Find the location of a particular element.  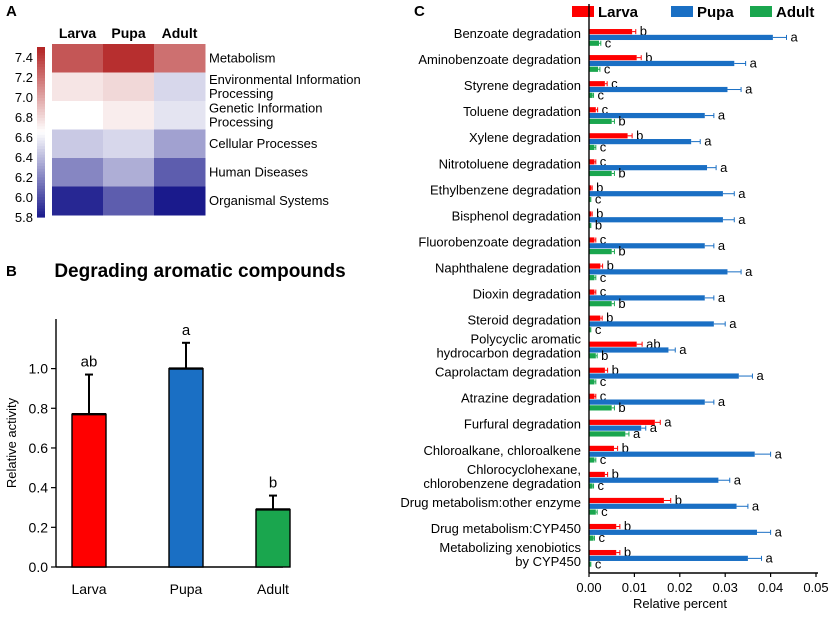

legend-label: Pupa is located at coordinates (715, 12).